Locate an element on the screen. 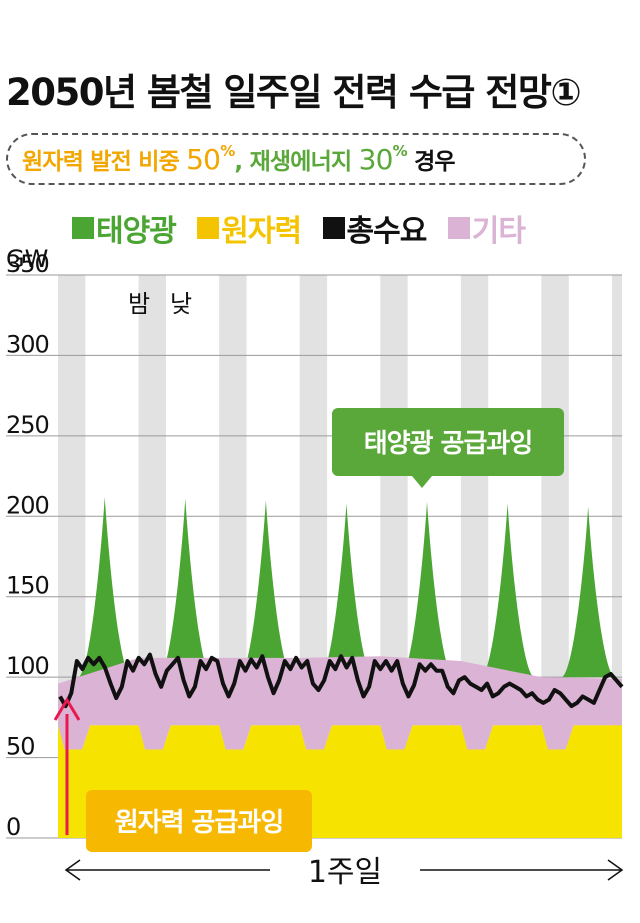  callout-label: 태양광 공급과잉 is located at coordinates (448, 444).